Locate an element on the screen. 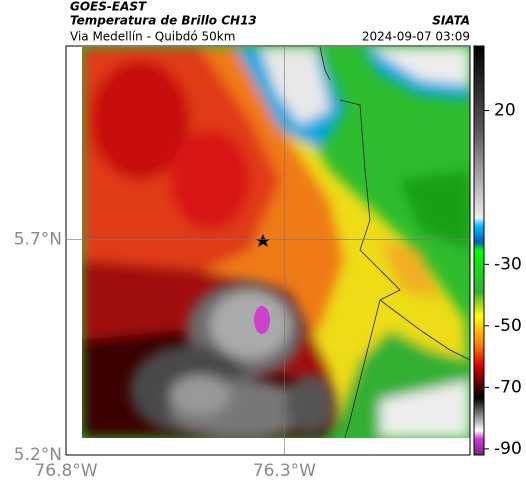  datetime: 2024-09-07 03:09 is located at coordinates (416, 37).